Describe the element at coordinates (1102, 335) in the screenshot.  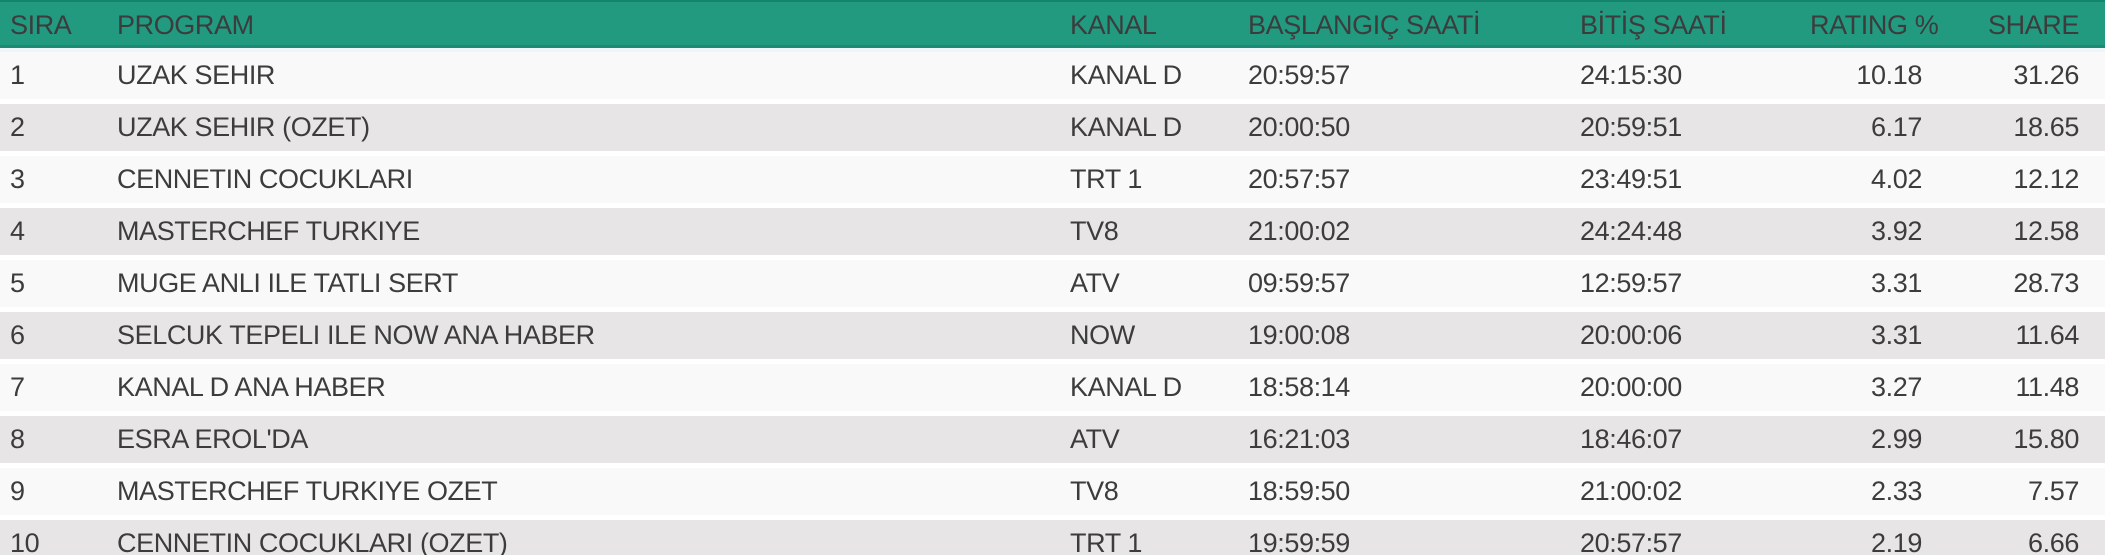
I see `cell-kanal: NOW` at that location.